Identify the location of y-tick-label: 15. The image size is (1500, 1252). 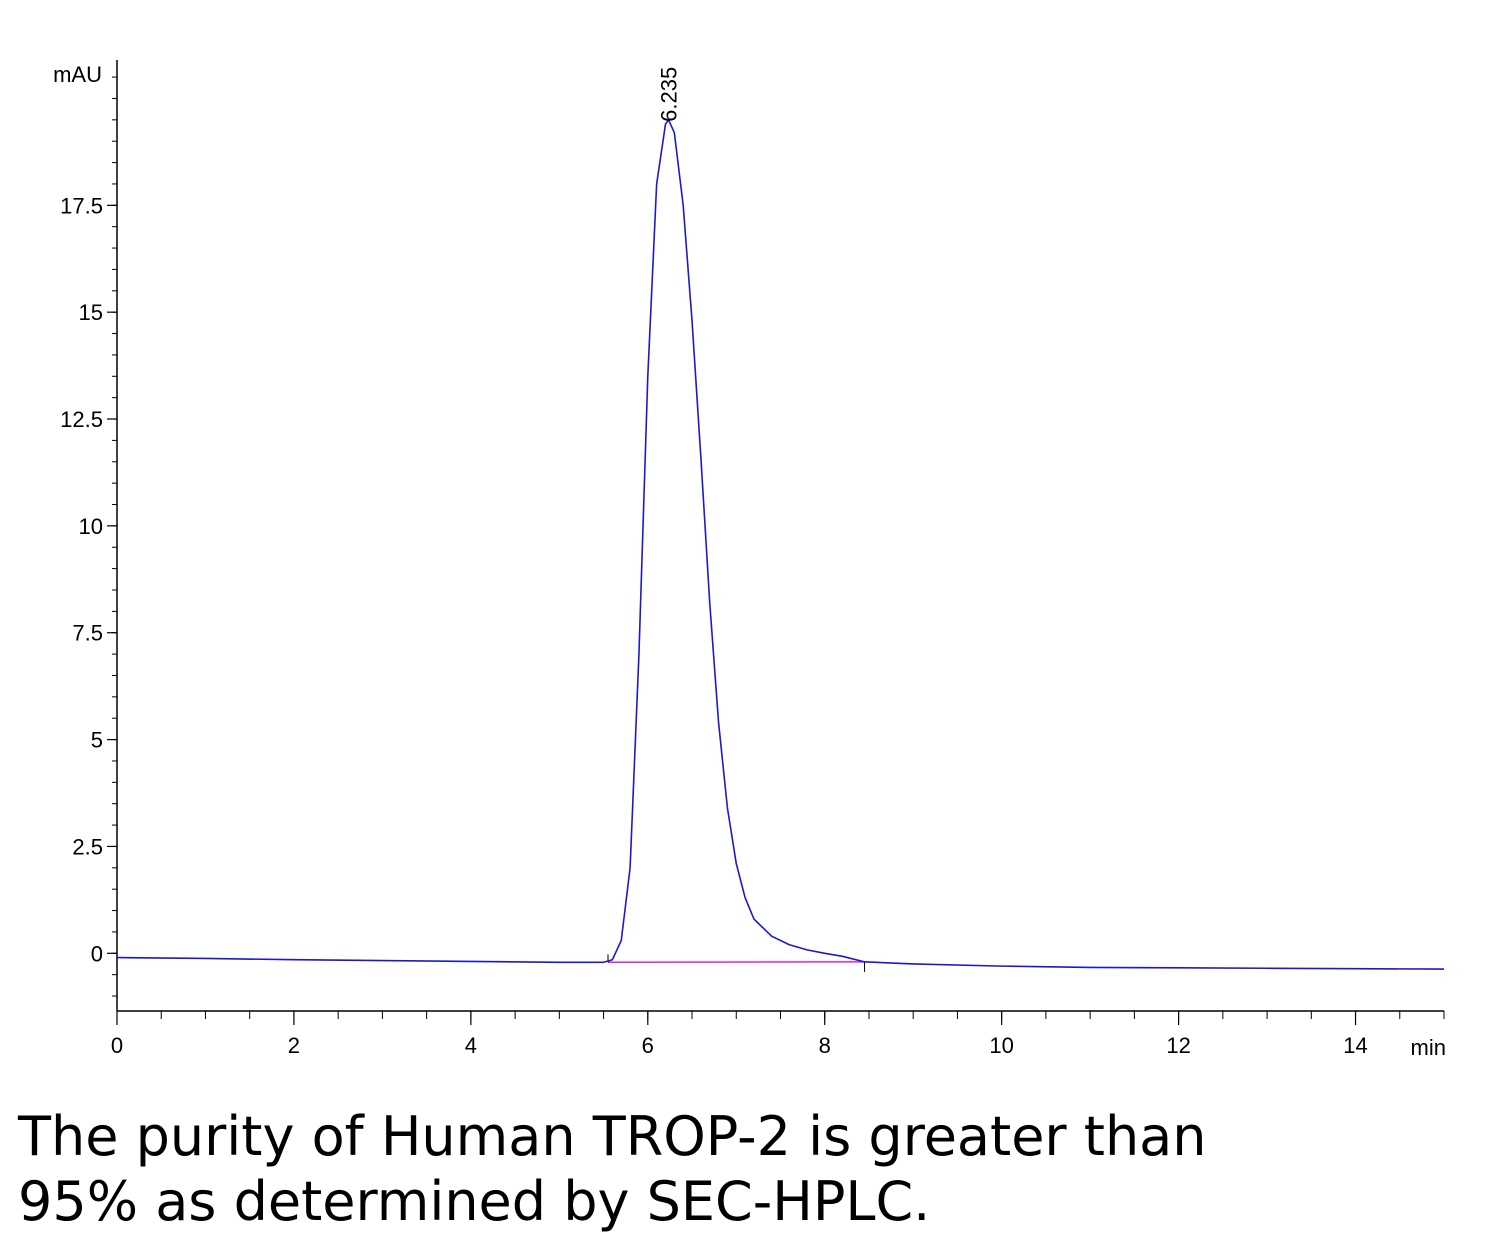
(91, 312).